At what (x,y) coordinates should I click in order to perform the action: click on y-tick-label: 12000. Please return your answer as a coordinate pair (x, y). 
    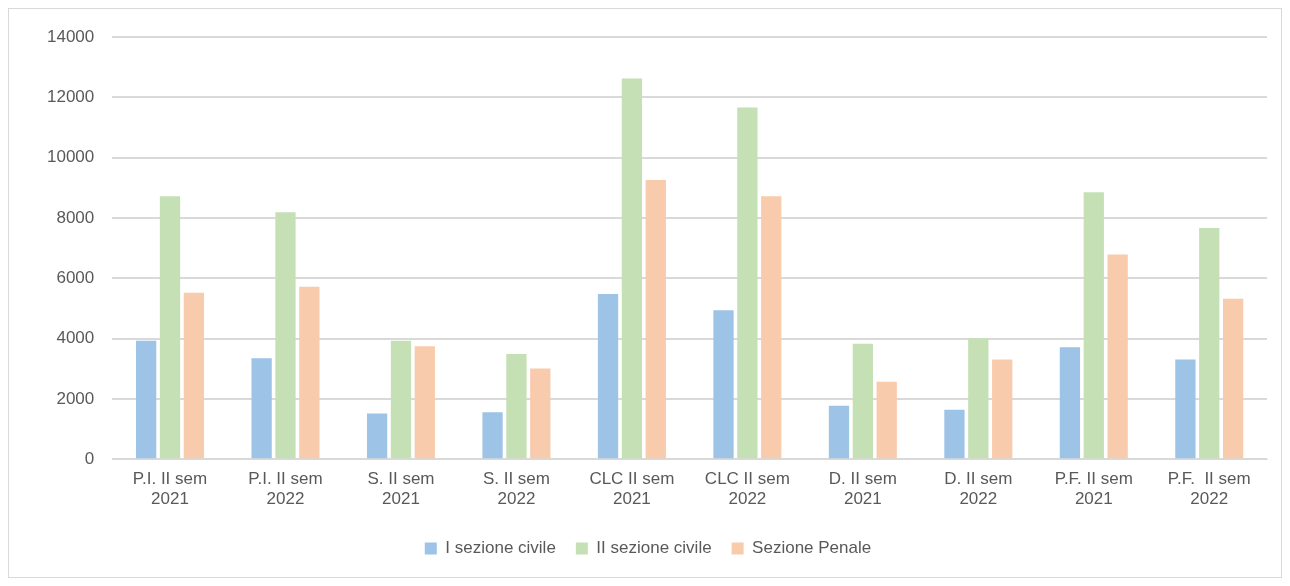
    Looking at the image, I should click on (70, 97).